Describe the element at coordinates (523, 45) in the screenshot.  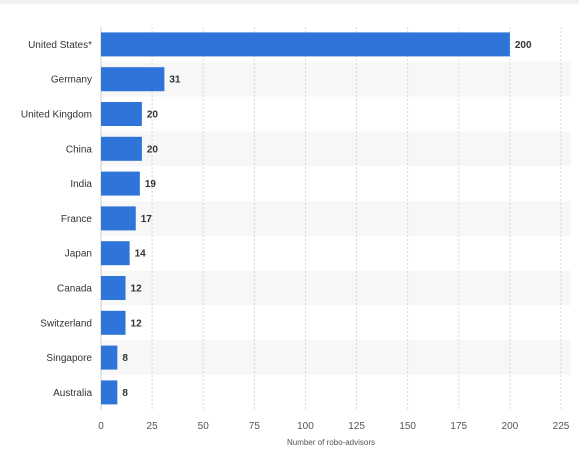
I see `value-label: 200` at that location.